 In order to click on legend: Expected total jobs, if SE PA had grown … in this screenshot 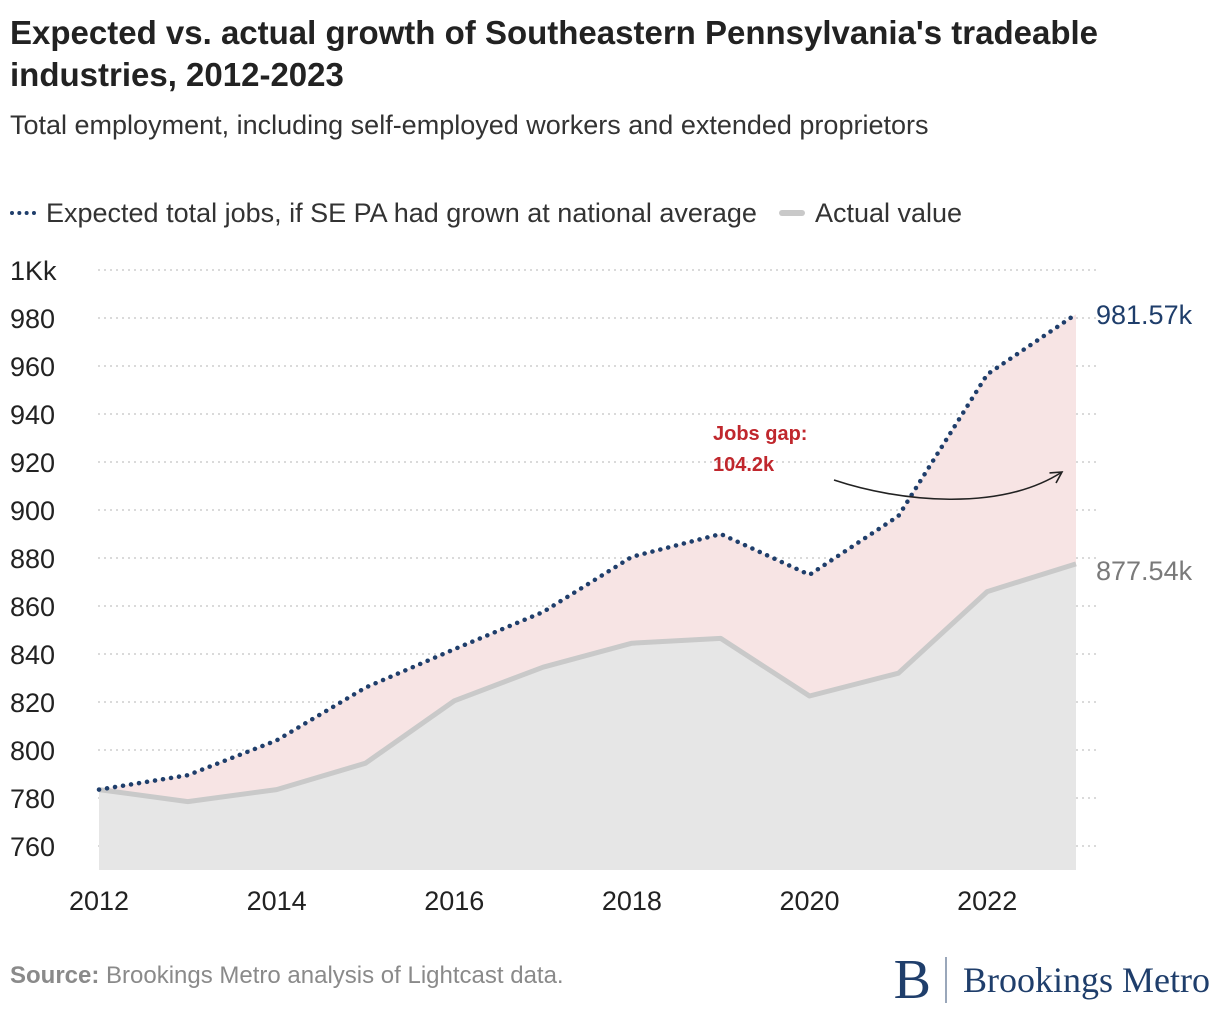, I will do `click(497, 213)`.